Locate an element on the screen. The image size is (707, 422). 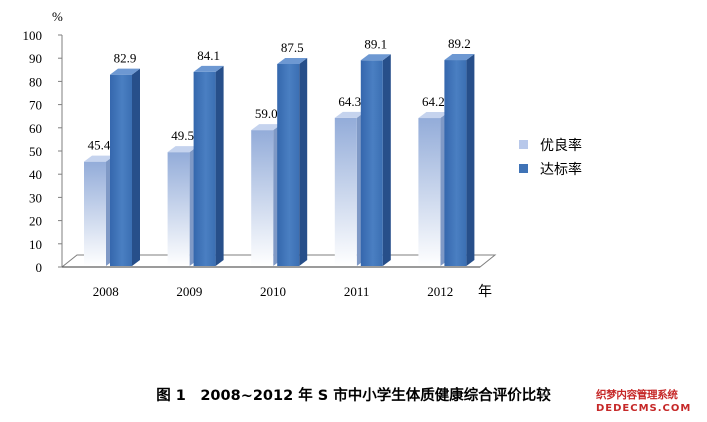
bar-达标率-2011 is located at coordinates (371, 163).